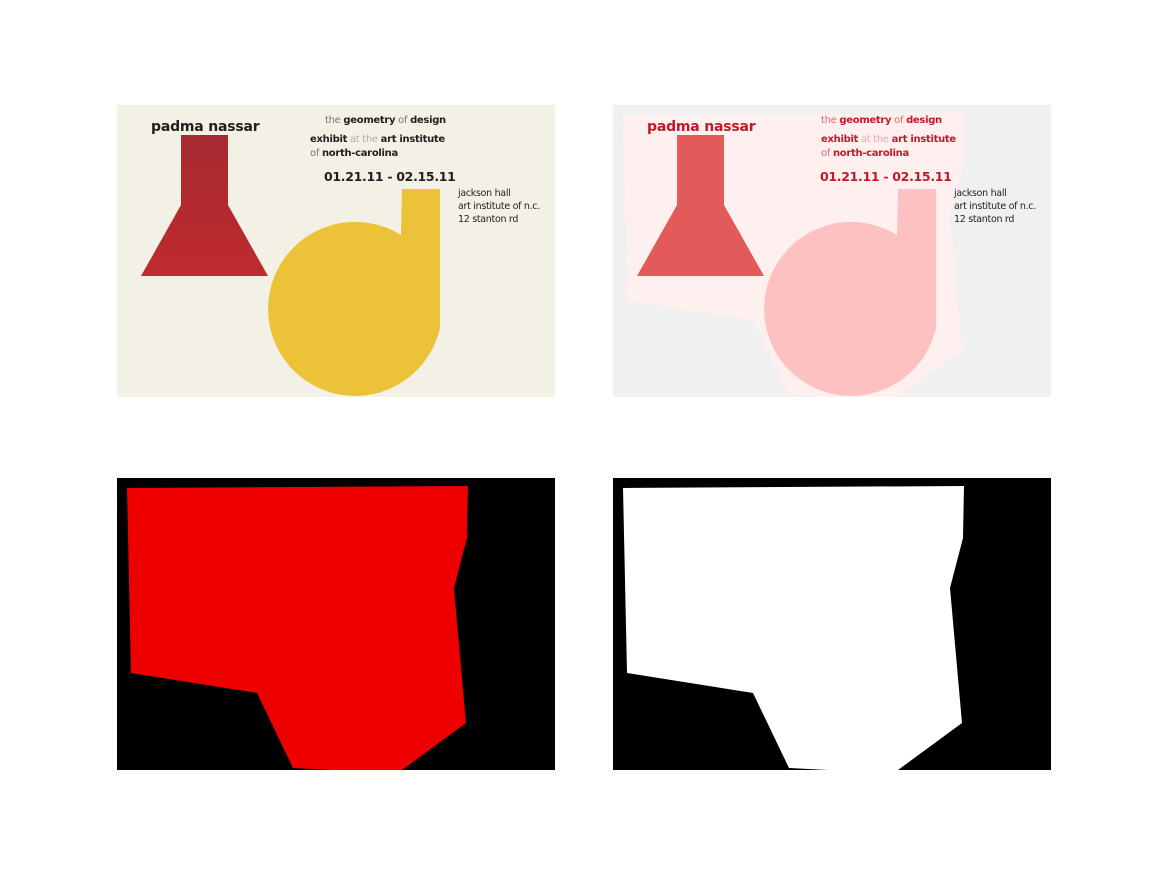  I want to click on red-mask-panel, so click(336, 624).